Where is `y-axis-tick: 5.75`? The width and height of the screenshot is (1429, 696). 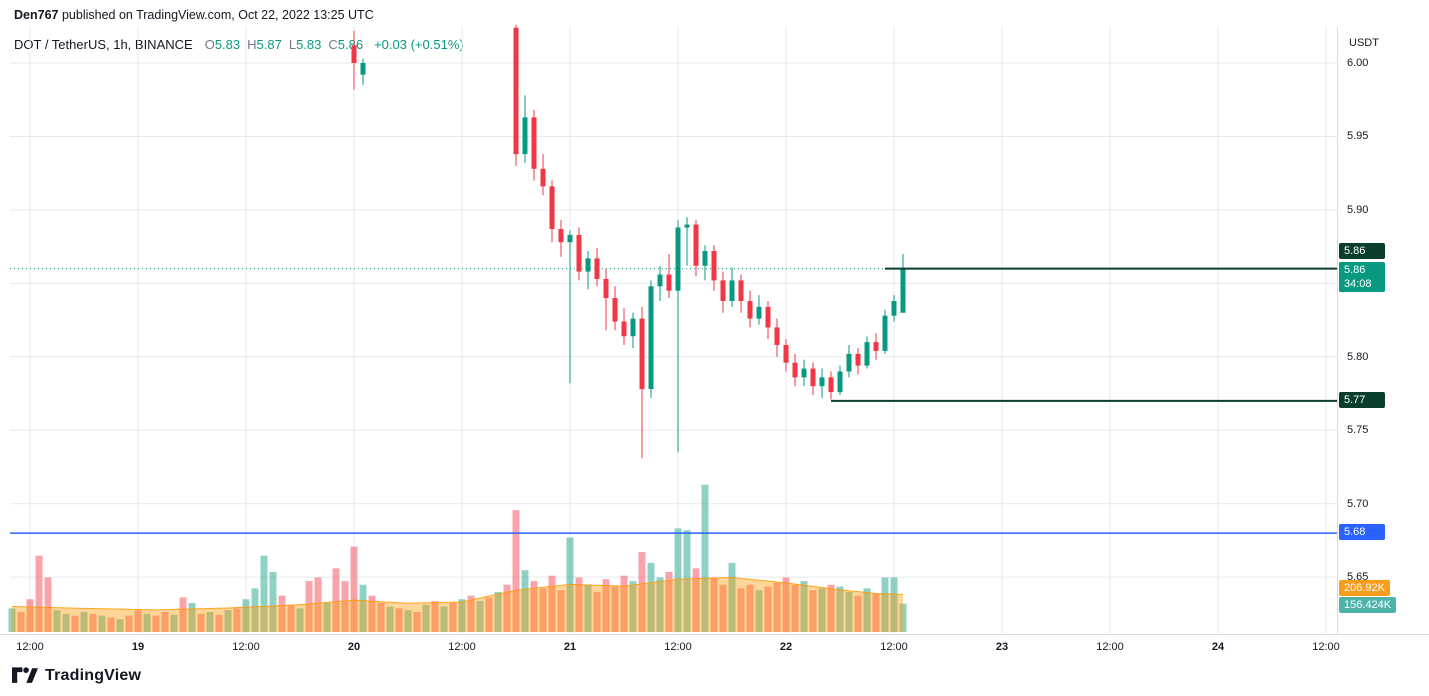
y-axis-tick: 5.75 is located at coordinates (1358, 430).